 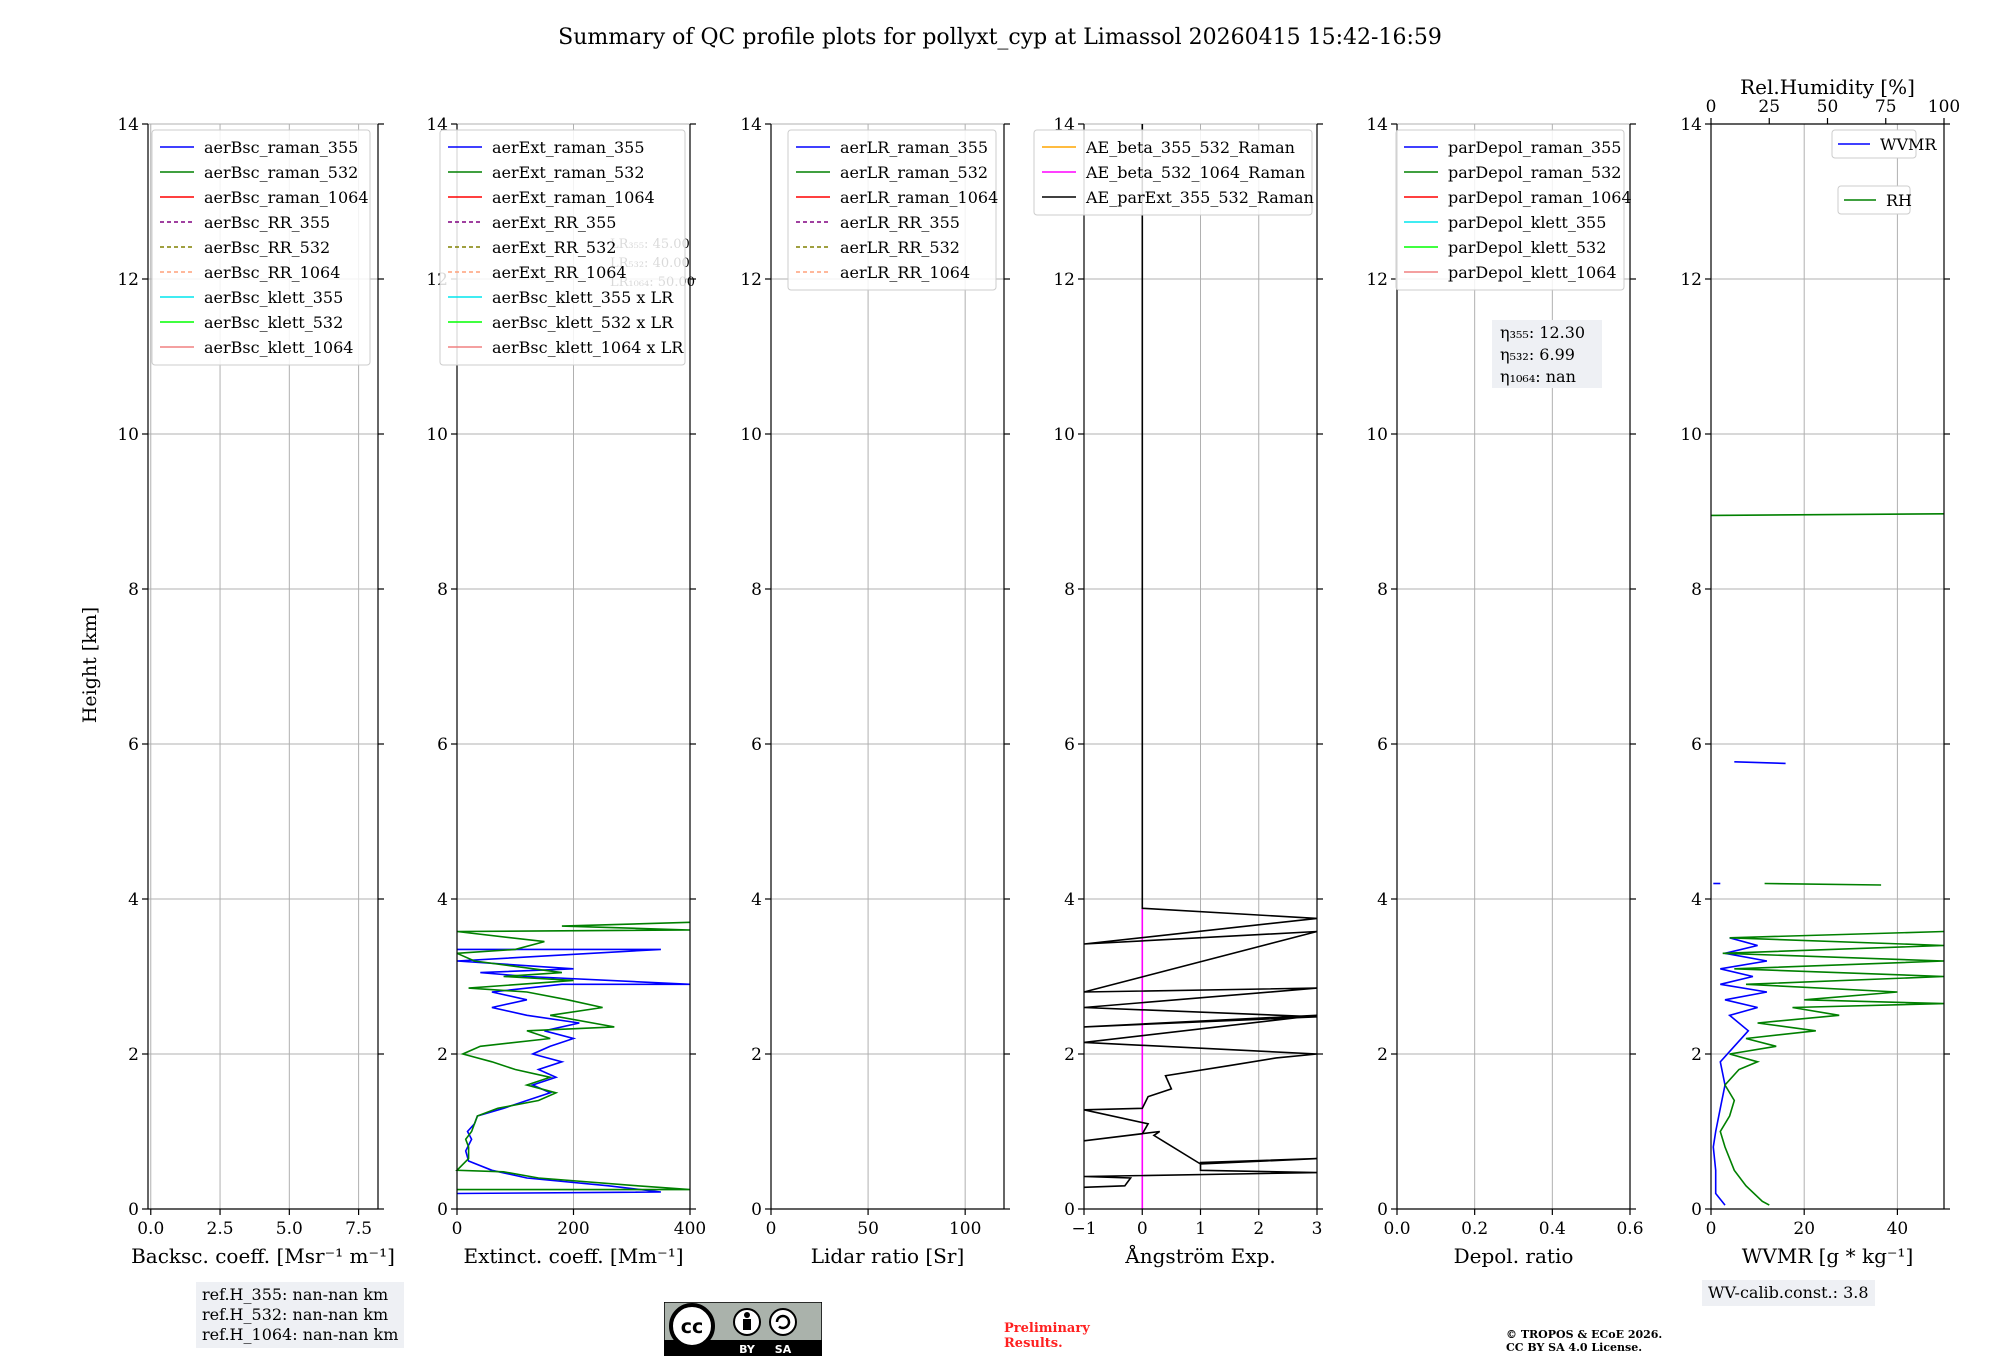 What do you see at coordinates (300, 1334) in the screenshot?
I see `ref-height-1064: ref.H_1064: nan-nan km` at bounding box center [300, 1334].